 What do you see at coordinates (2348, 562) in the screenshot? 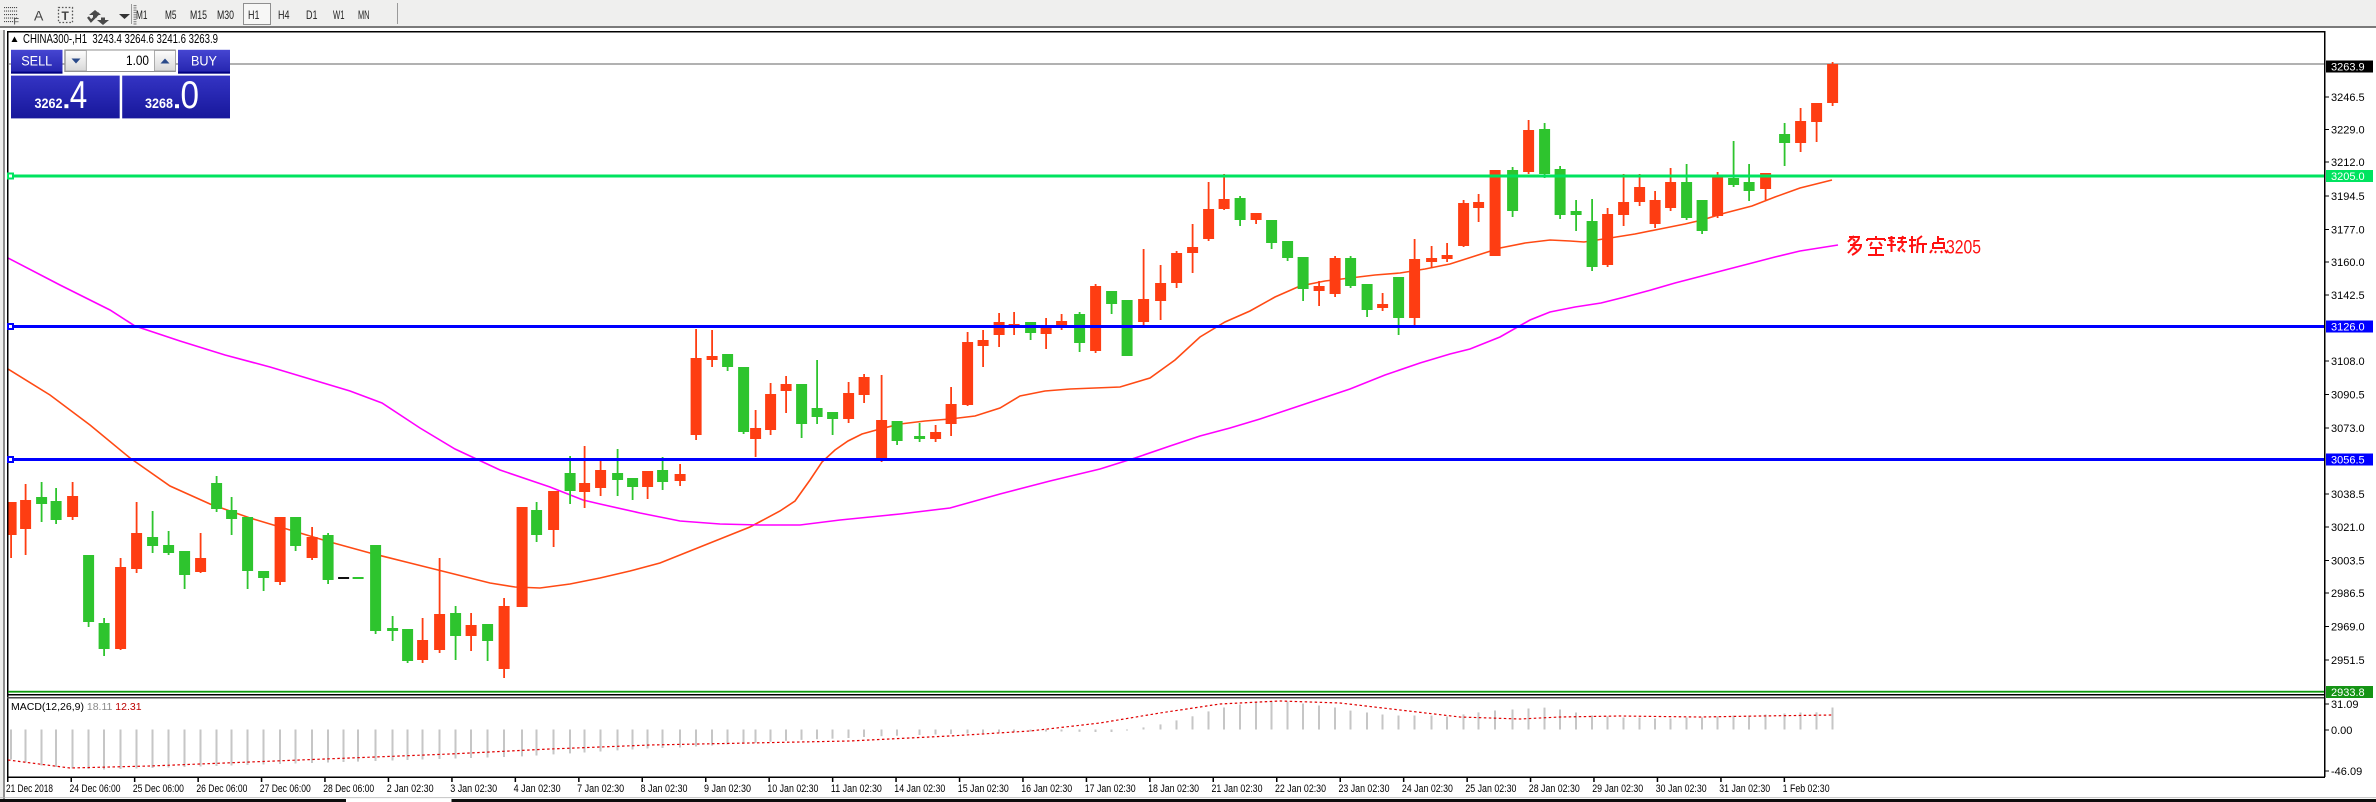
I see `svg-text: 3003.5` at bounding box center [2348, 562].